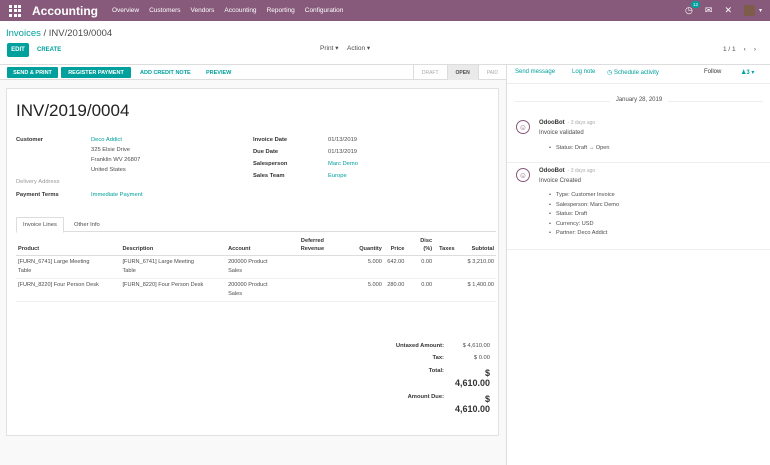 The image size is (770, 465). I want to click on message-divider, so click(638, 249).